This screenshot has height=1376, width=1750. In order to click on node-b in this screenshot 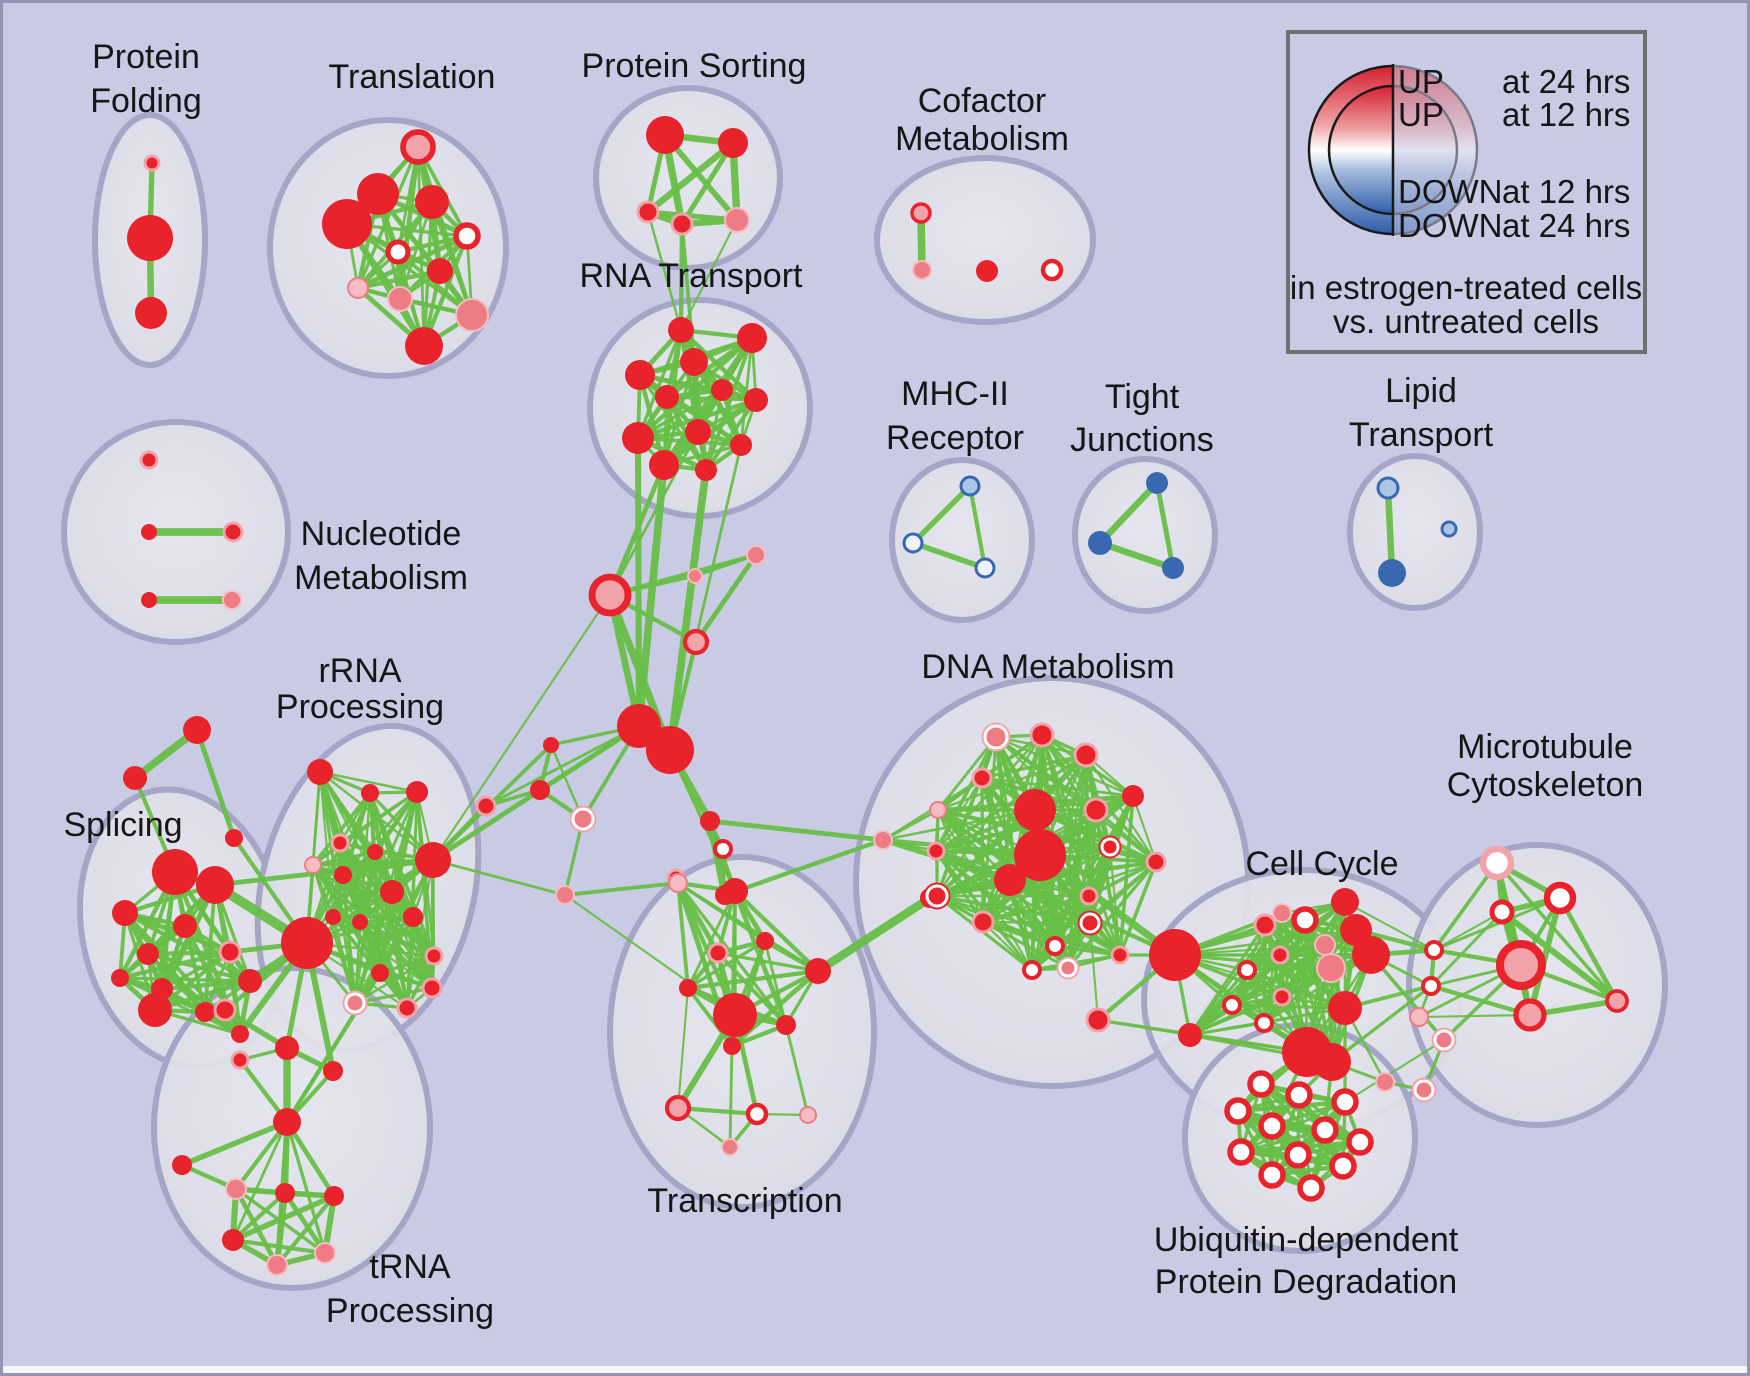, I will do `click(1157, 483)`.